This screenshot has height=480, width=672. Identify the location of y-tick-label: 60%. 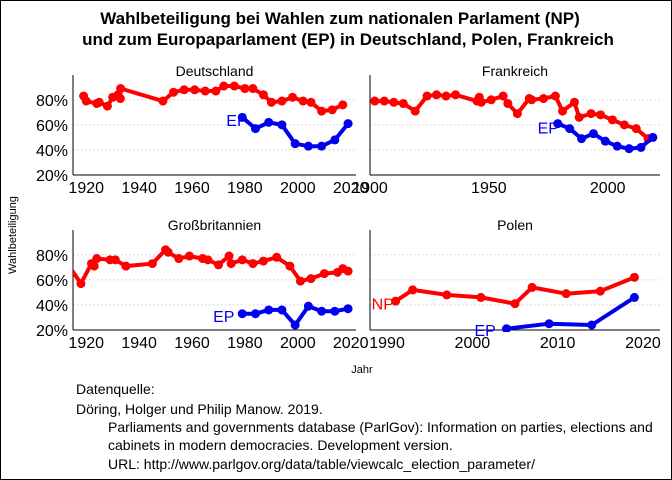
(52, 126).